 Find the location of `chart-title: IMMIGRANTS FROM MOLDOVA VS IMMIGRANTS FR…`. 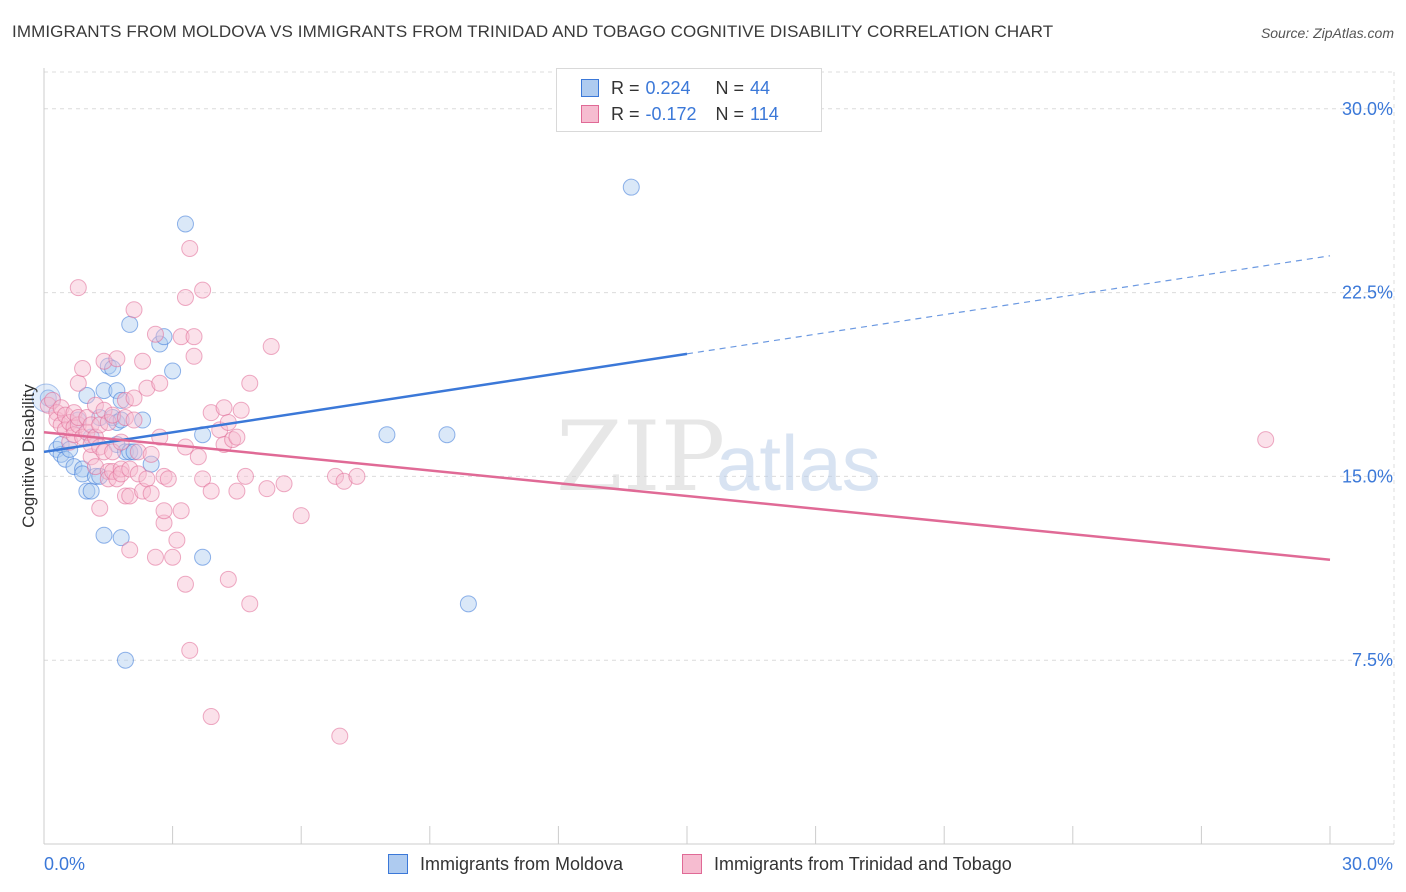

chart-title: IMMIGRANTS FROM MOLDOVA VS IMMIGRANTS FR… is located at coordinates (533, 31).